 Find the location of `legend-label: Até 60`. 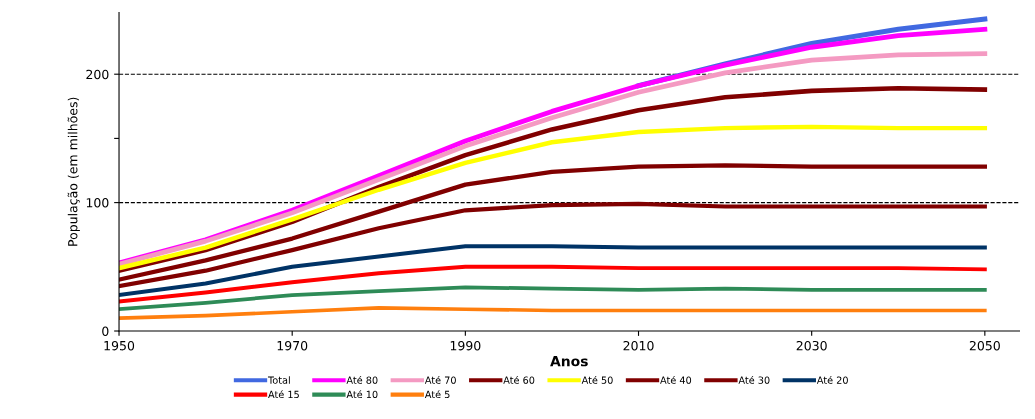

legend-label: Até 60 is located at coordinates (519, 379).